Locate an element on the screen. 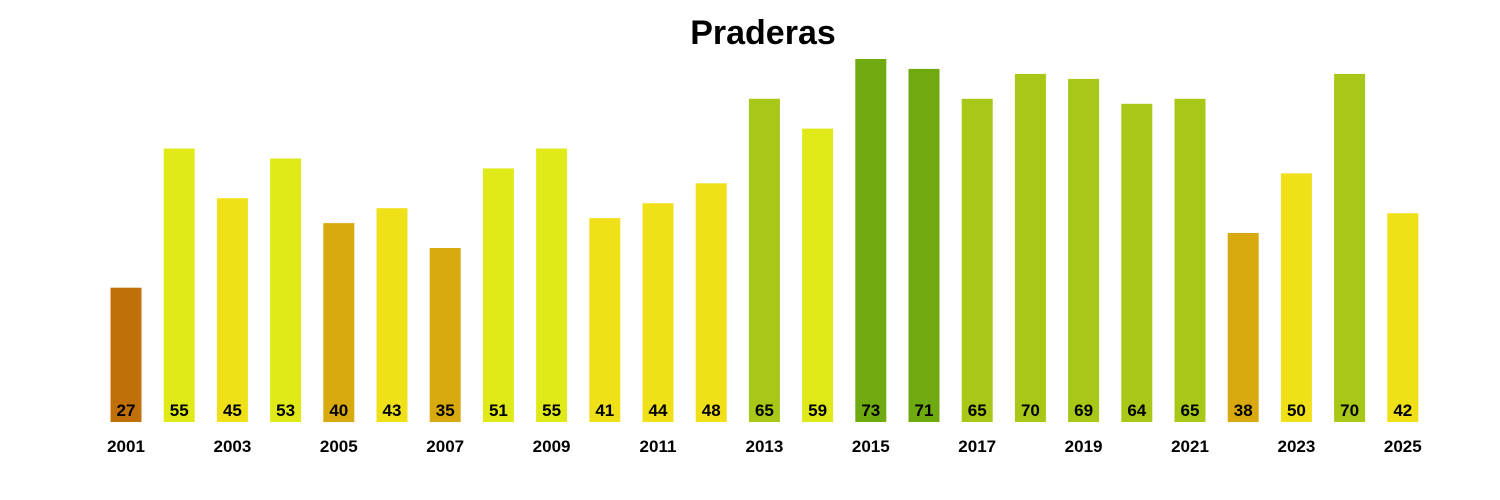  x-tick-2023: 2023 is located at coordinates (1296, 446).